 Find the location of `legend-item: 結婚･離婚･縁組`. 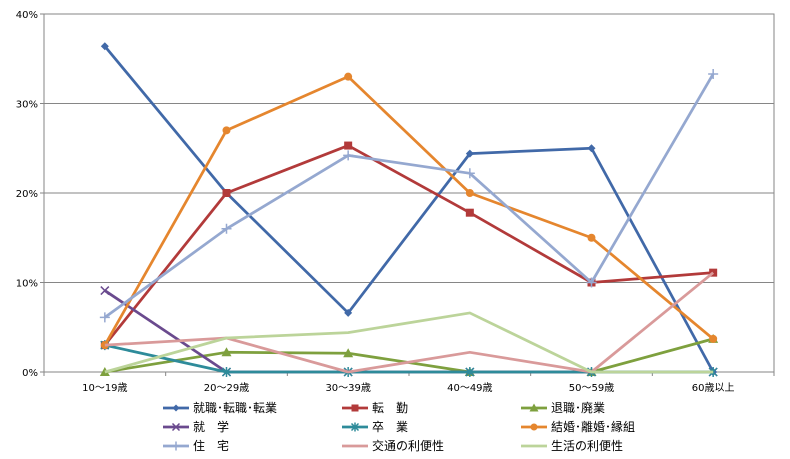

legend-item: 結婚･離婚･縁組 is located at coordinates (578, 426).